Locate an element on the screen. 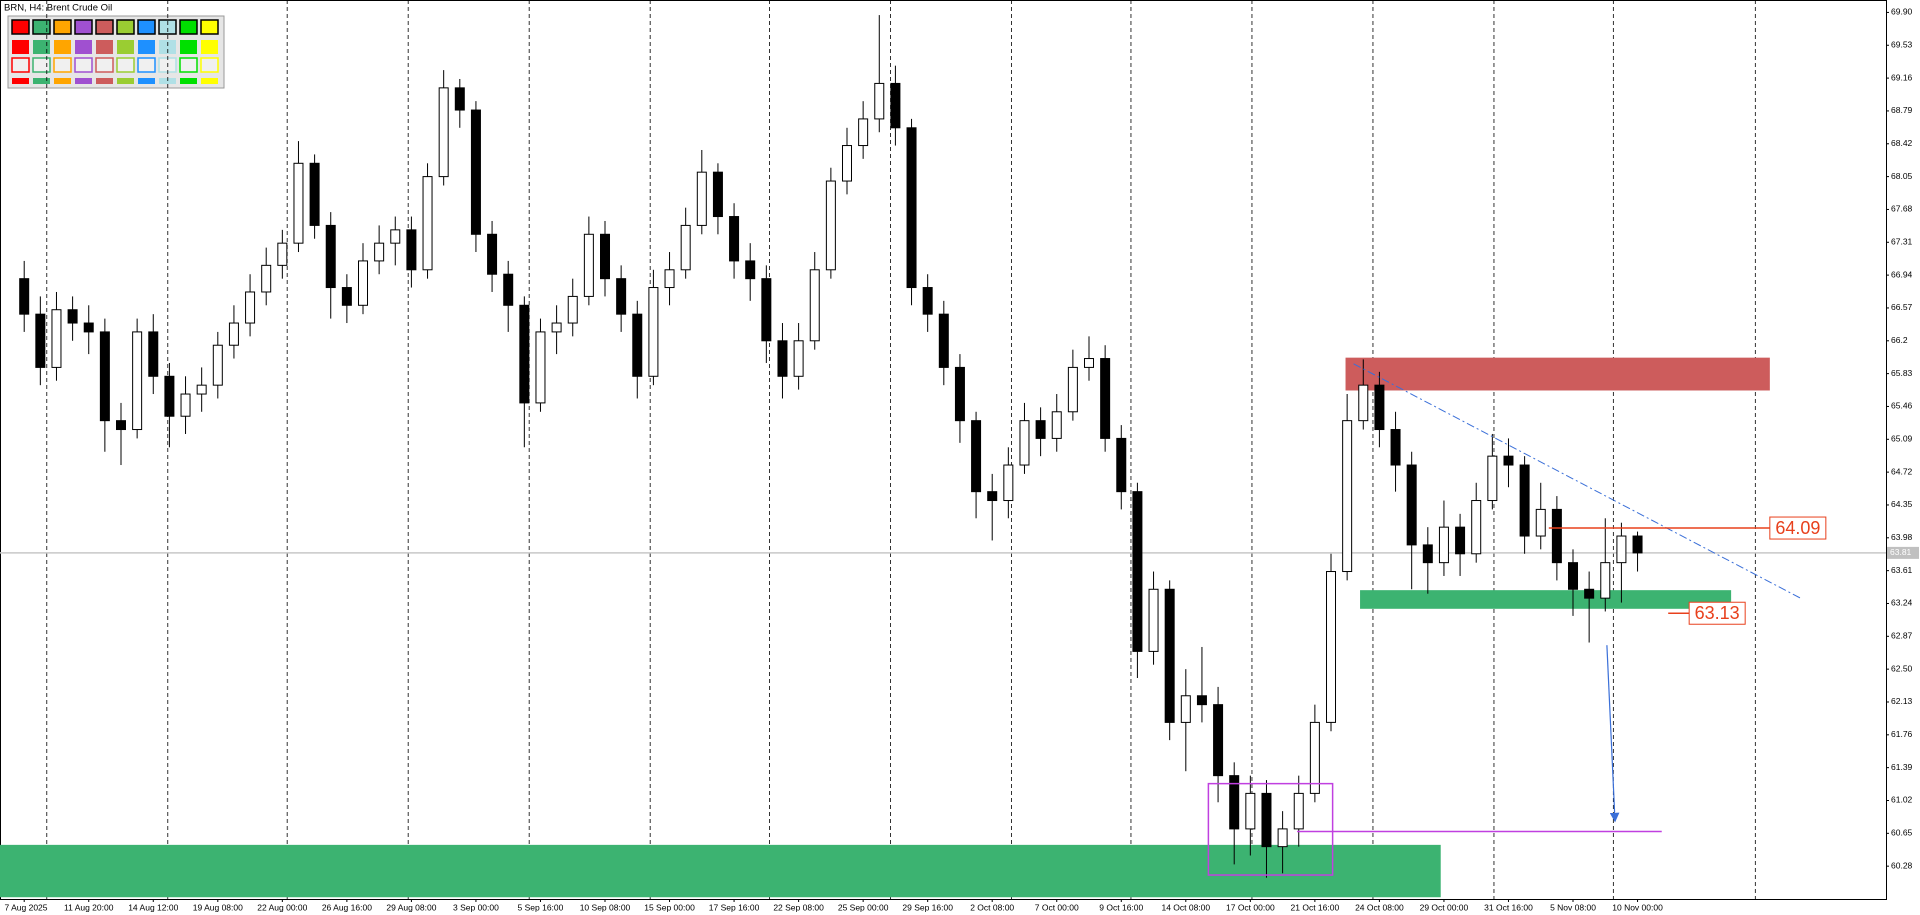 The height and width of the screenshot is (915, 1920). x-tick-label: 14 Aug 12:00 is located at coordinates (153, 907).